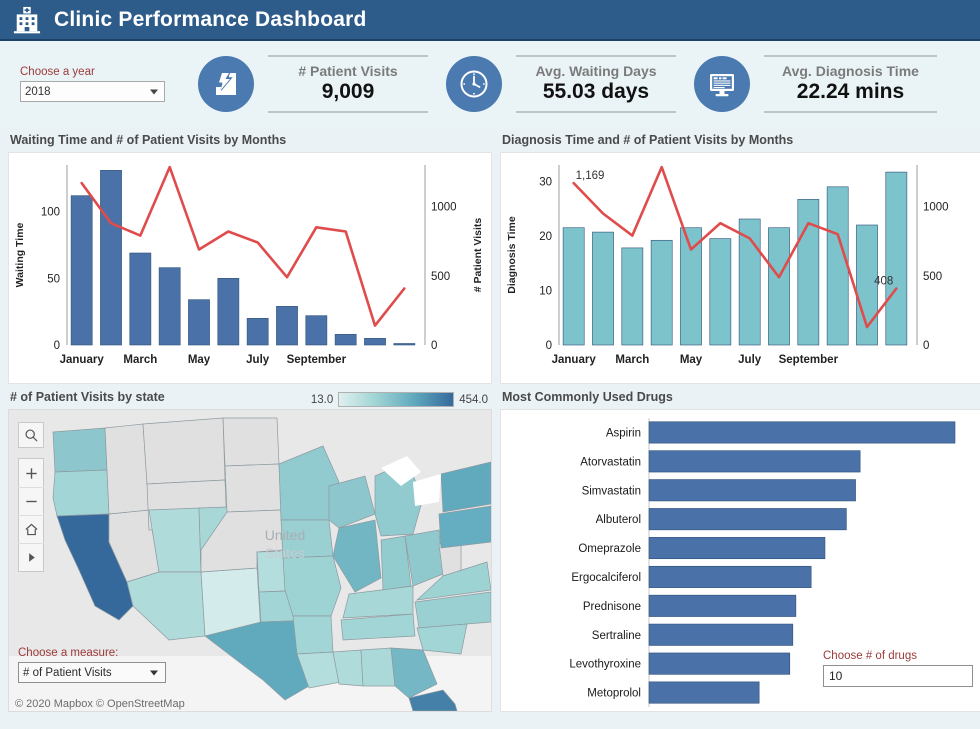  I want to click on bar-albuterol, so click(747, 519).